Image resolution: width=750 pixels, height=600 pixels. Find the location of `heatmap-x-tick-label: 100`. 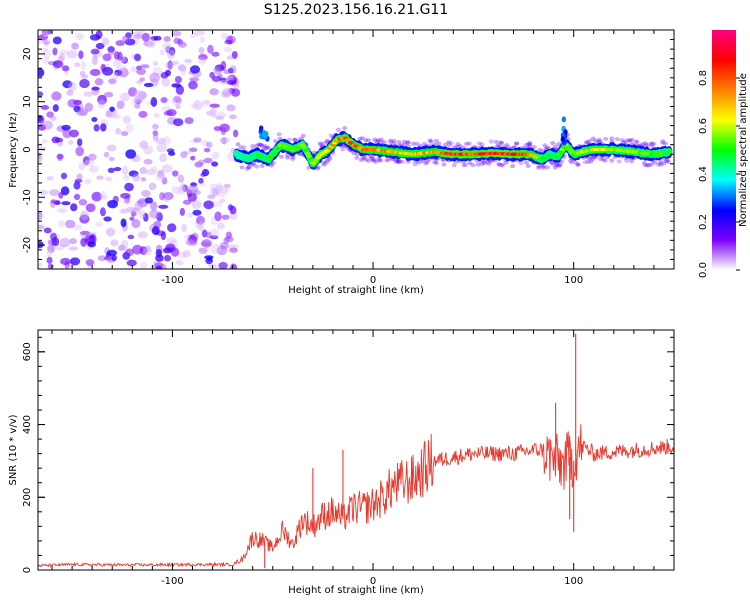

heatmap-x-tick-label: 100 is located at coordinates (573, 280).